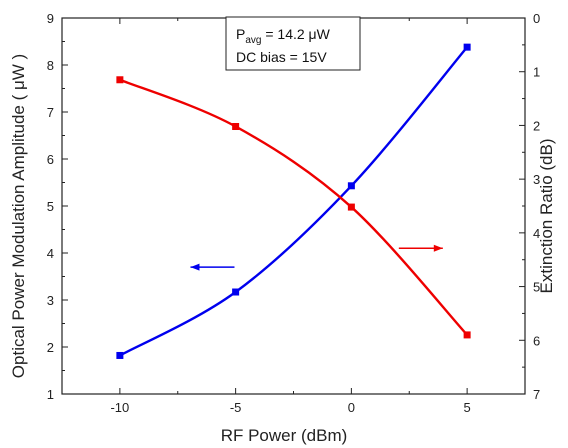  What do you see at coordinates (281, 57) in the screenshot?
I see `annotation-dc-bias: DC bias = 15V` at bounding box center [281, 57].